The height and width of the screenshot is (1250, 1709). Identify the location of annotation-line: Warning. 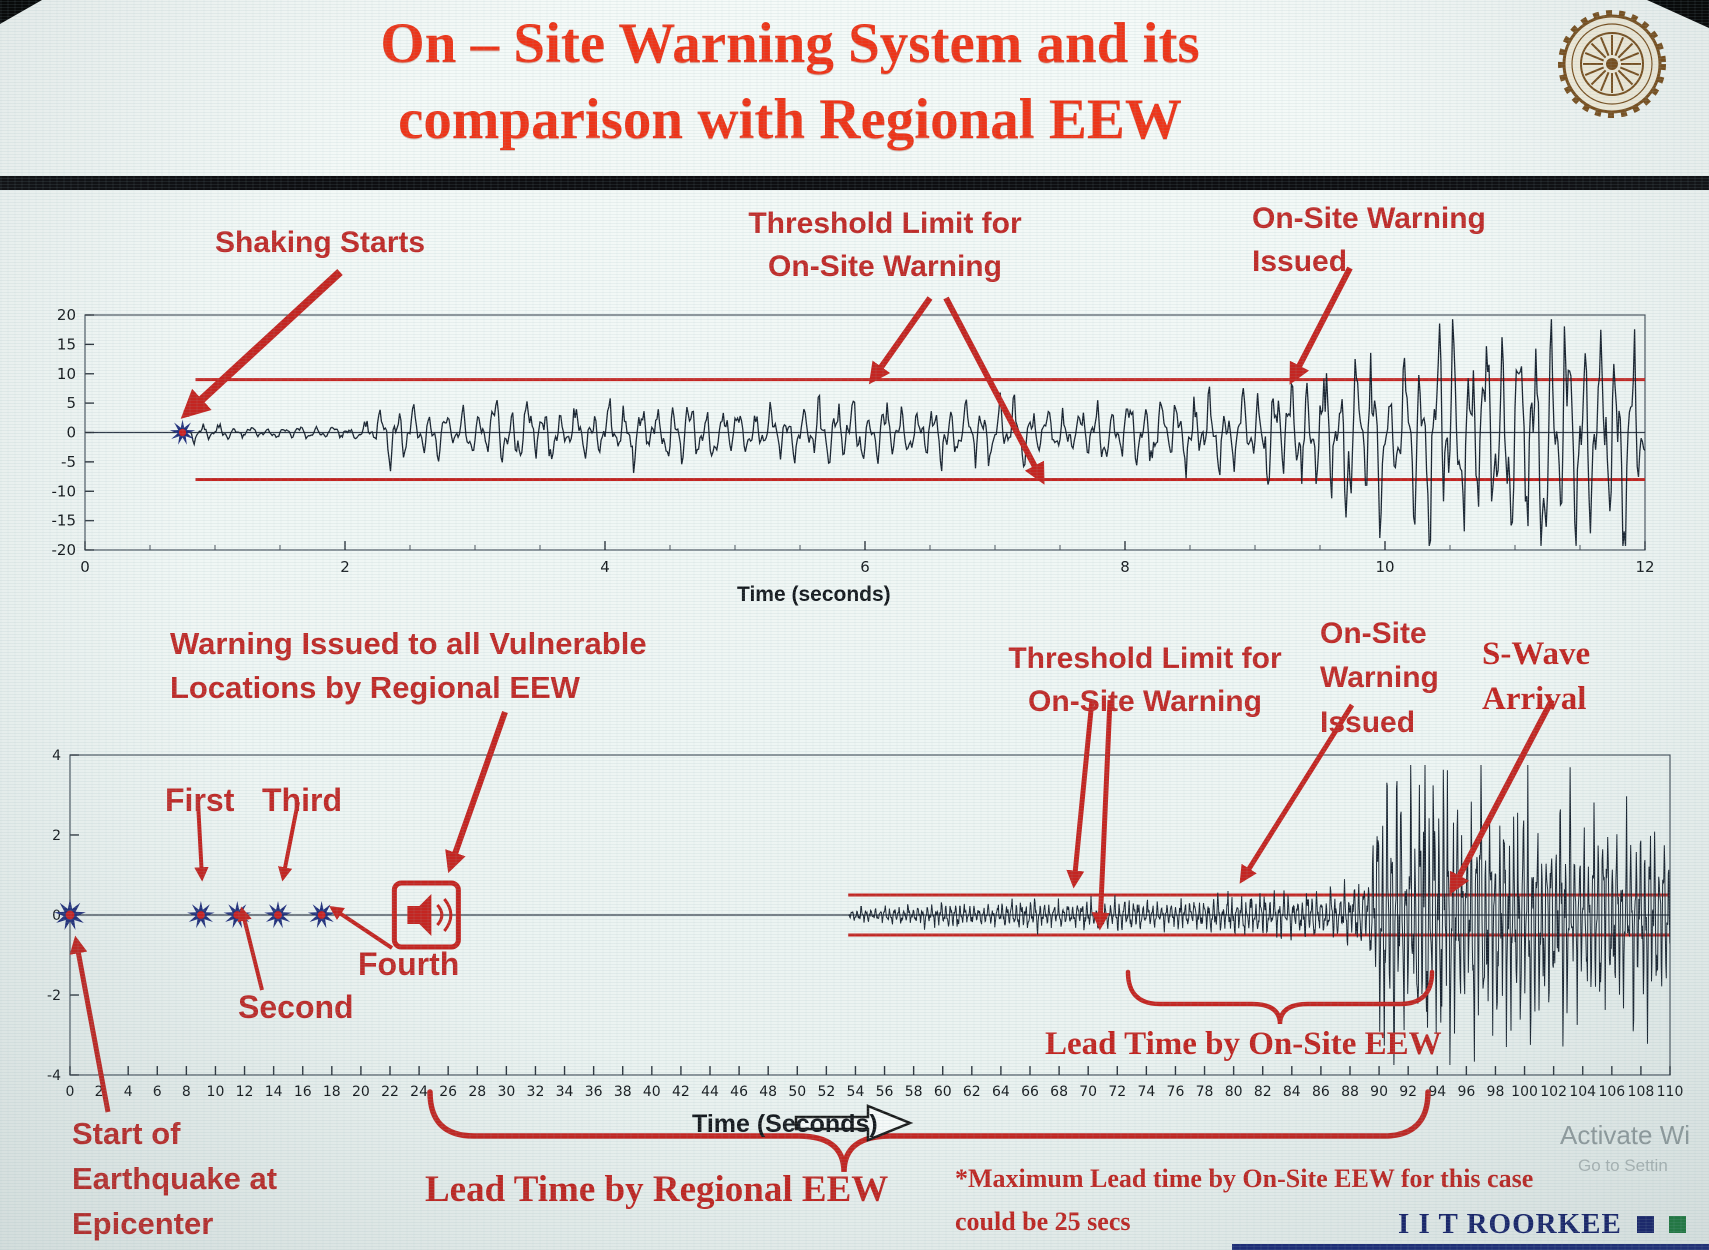
(1379, 678).